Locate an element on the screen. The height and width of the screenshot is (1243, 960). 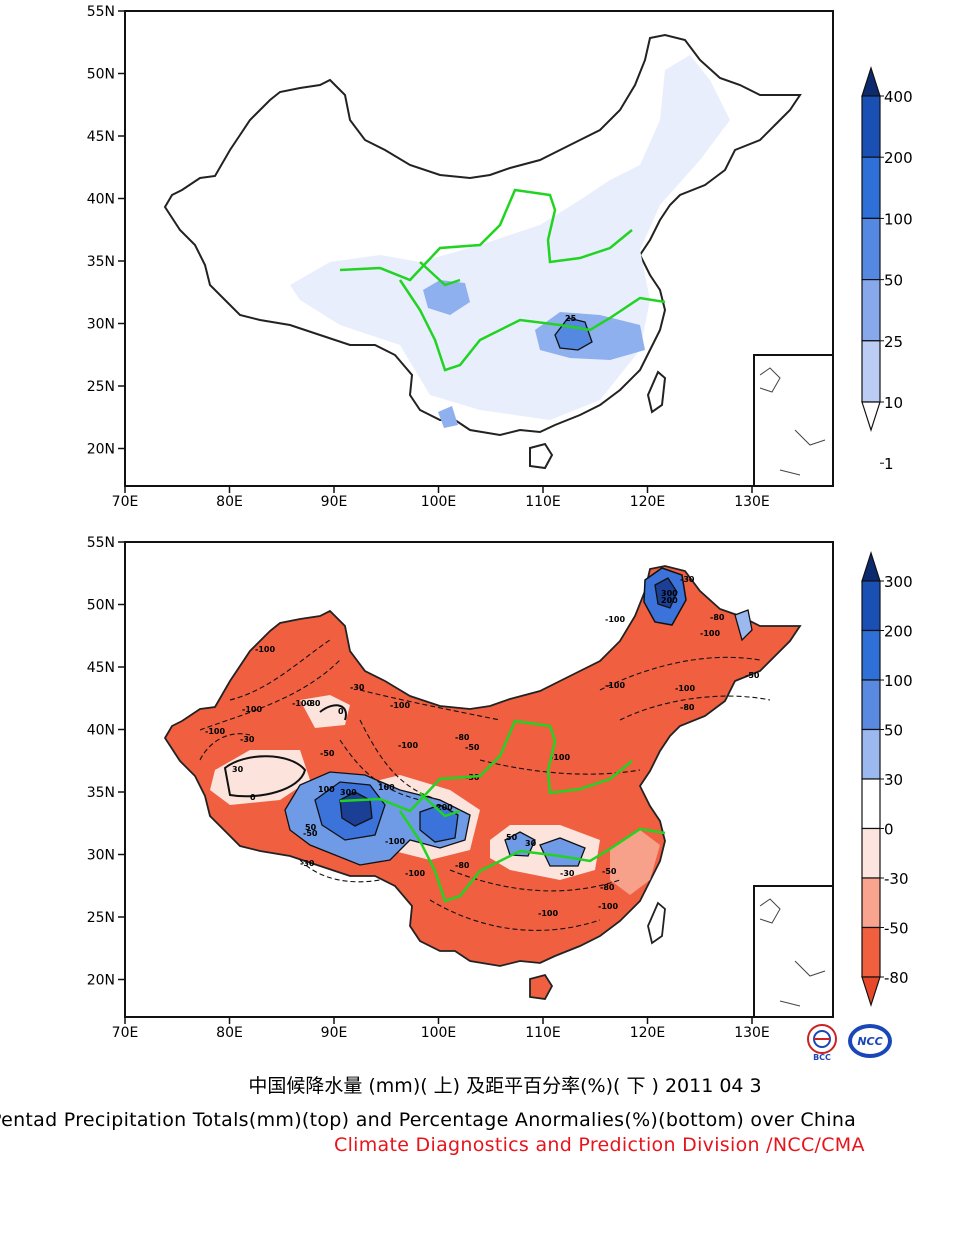
lat-tick-label: 45N is located at coordinates (101, 668).